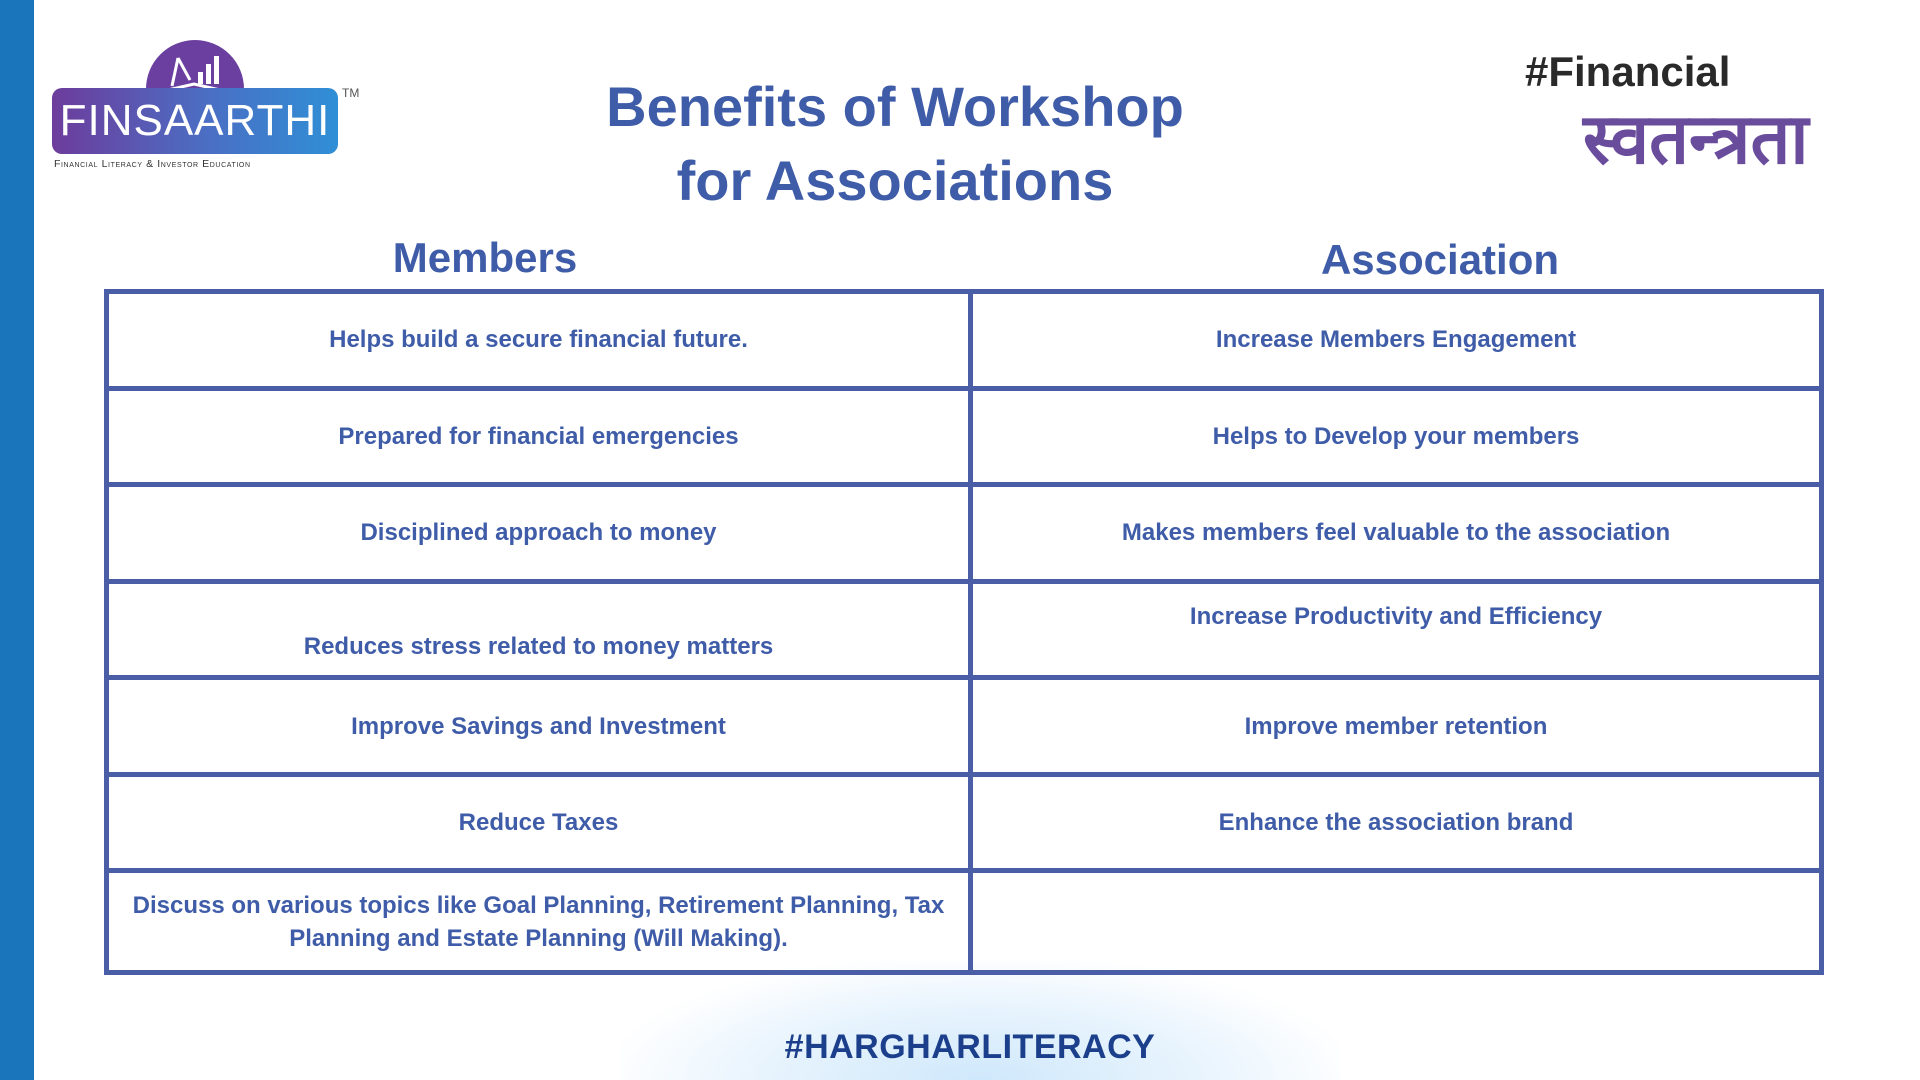 The image size is (1920, 1080). Describe the element at coordinates (895, 106) in the screenshot. I see `title-line-1: Benefits of Workshop` at that location.